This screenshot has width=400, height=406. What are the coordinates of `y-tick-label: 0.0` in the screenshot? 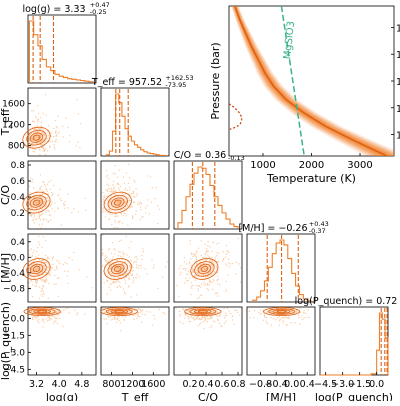 It's located at (18, 319).